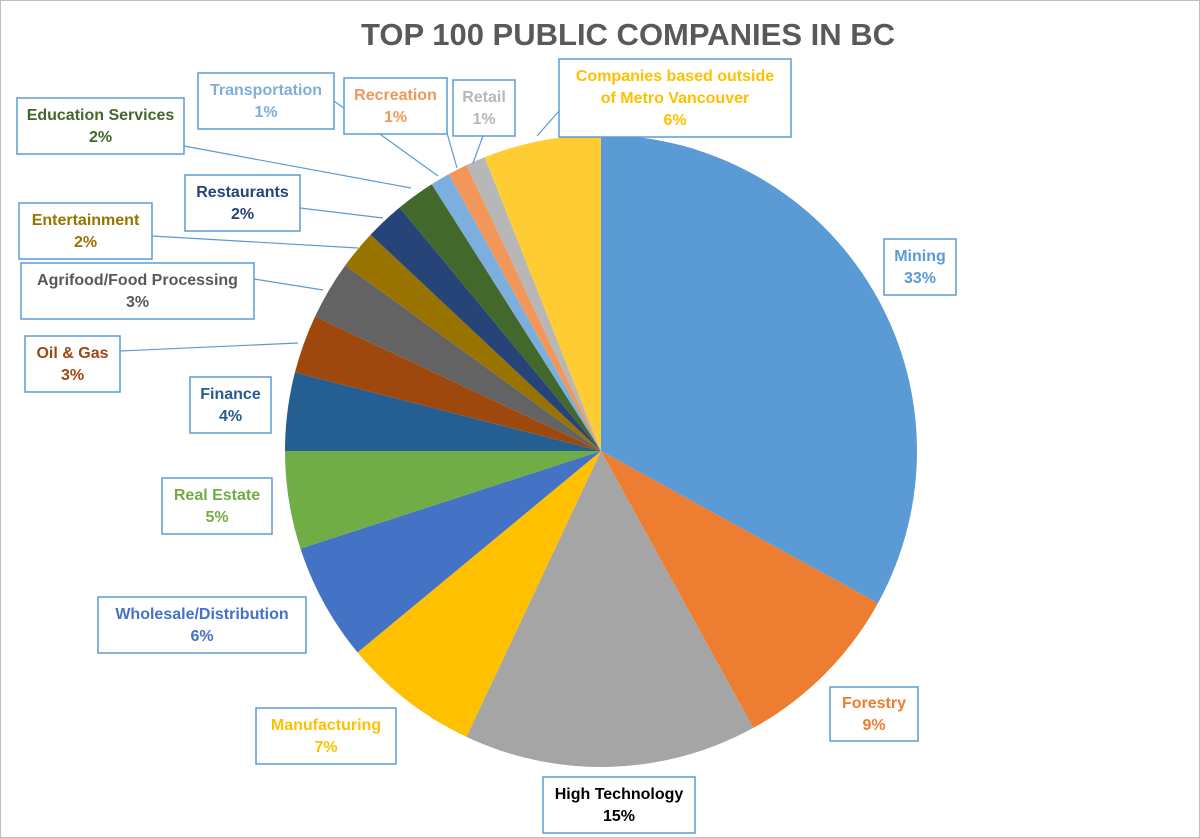  I want to click on data-label-restaurants: Restaurants 2%, so click(242, 203).